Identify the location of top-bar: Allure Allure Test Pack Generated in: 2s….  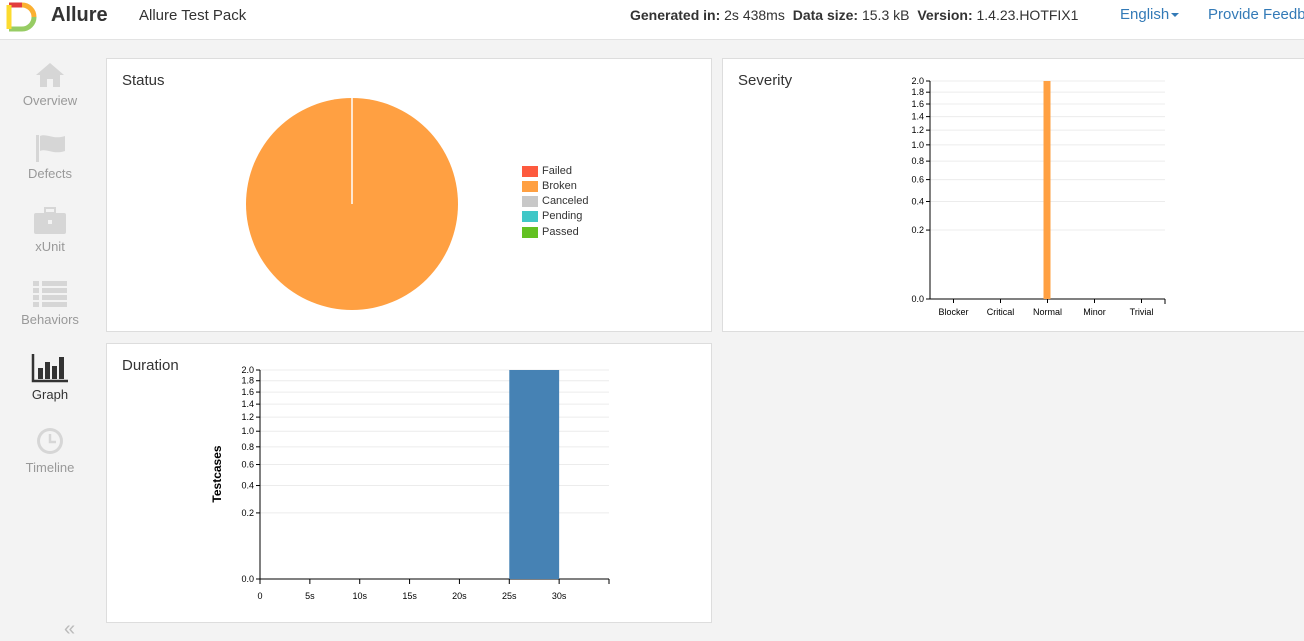
(652, 20).